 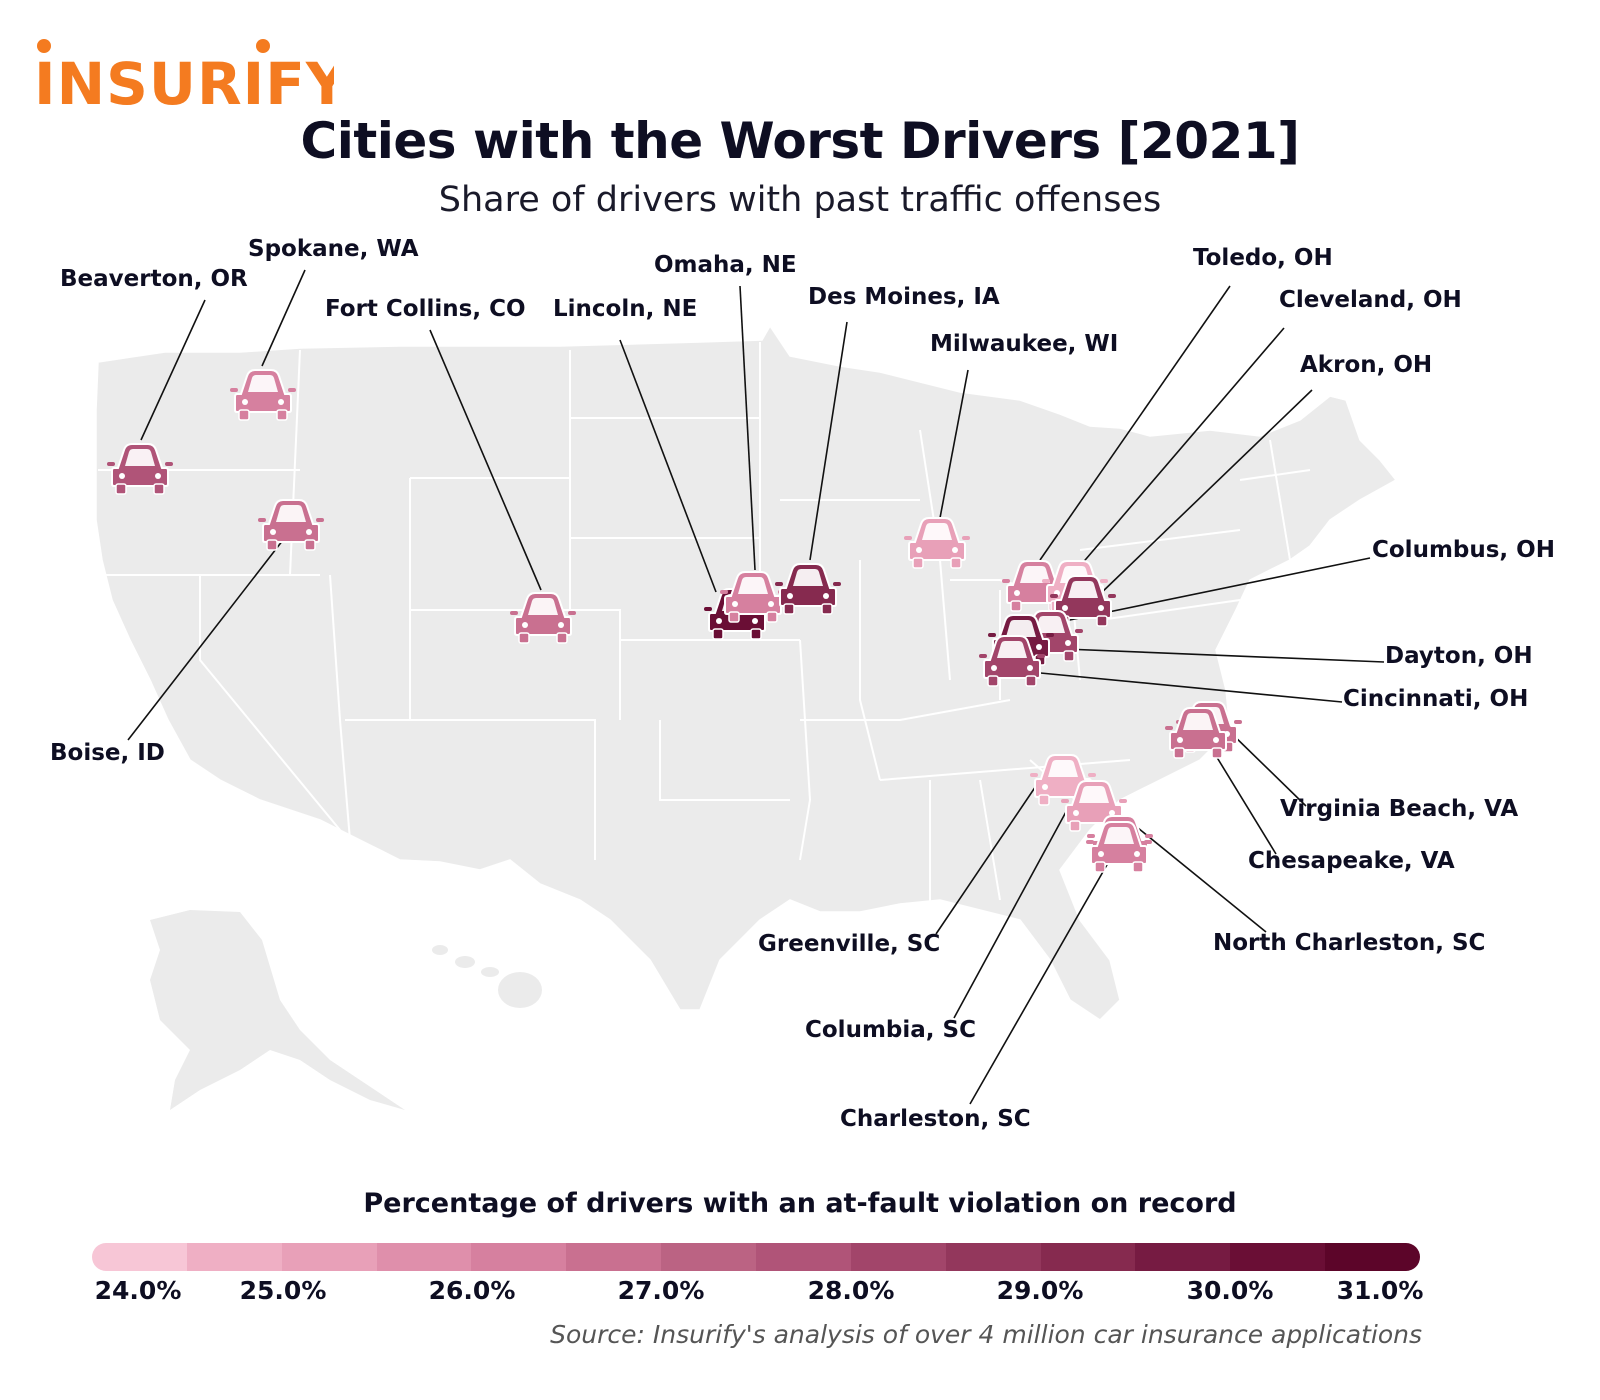 I want to click on city-label-beaverton-or: Beaverton, OR, so click(x=154, y=279).